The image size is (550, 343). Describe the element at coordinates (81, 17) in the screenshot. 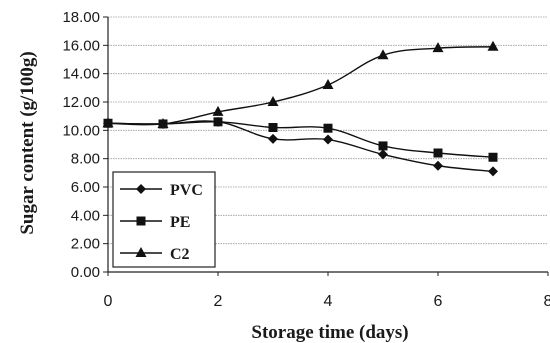

I see `y-tick-label: 18.00` at that location.